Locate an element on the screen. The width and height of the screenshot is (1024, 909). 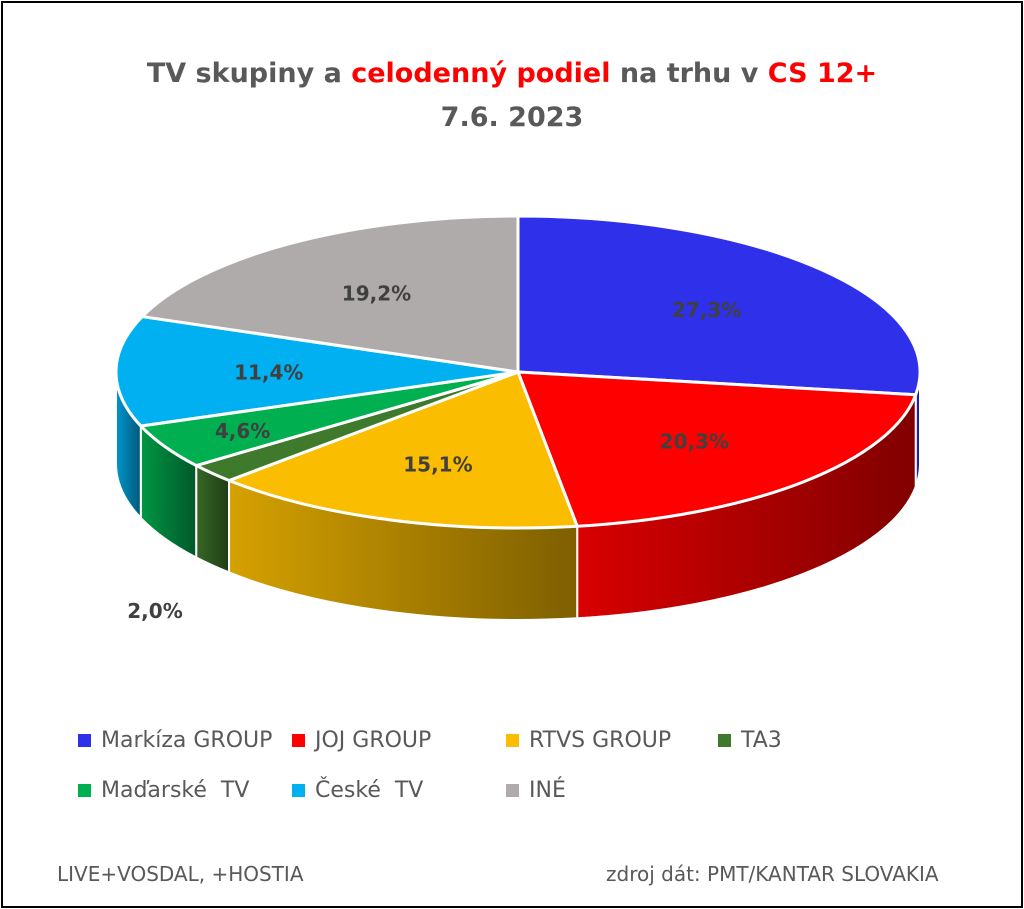
title-line-2: 7.6. 2023 is located at coordinates (512, 117).